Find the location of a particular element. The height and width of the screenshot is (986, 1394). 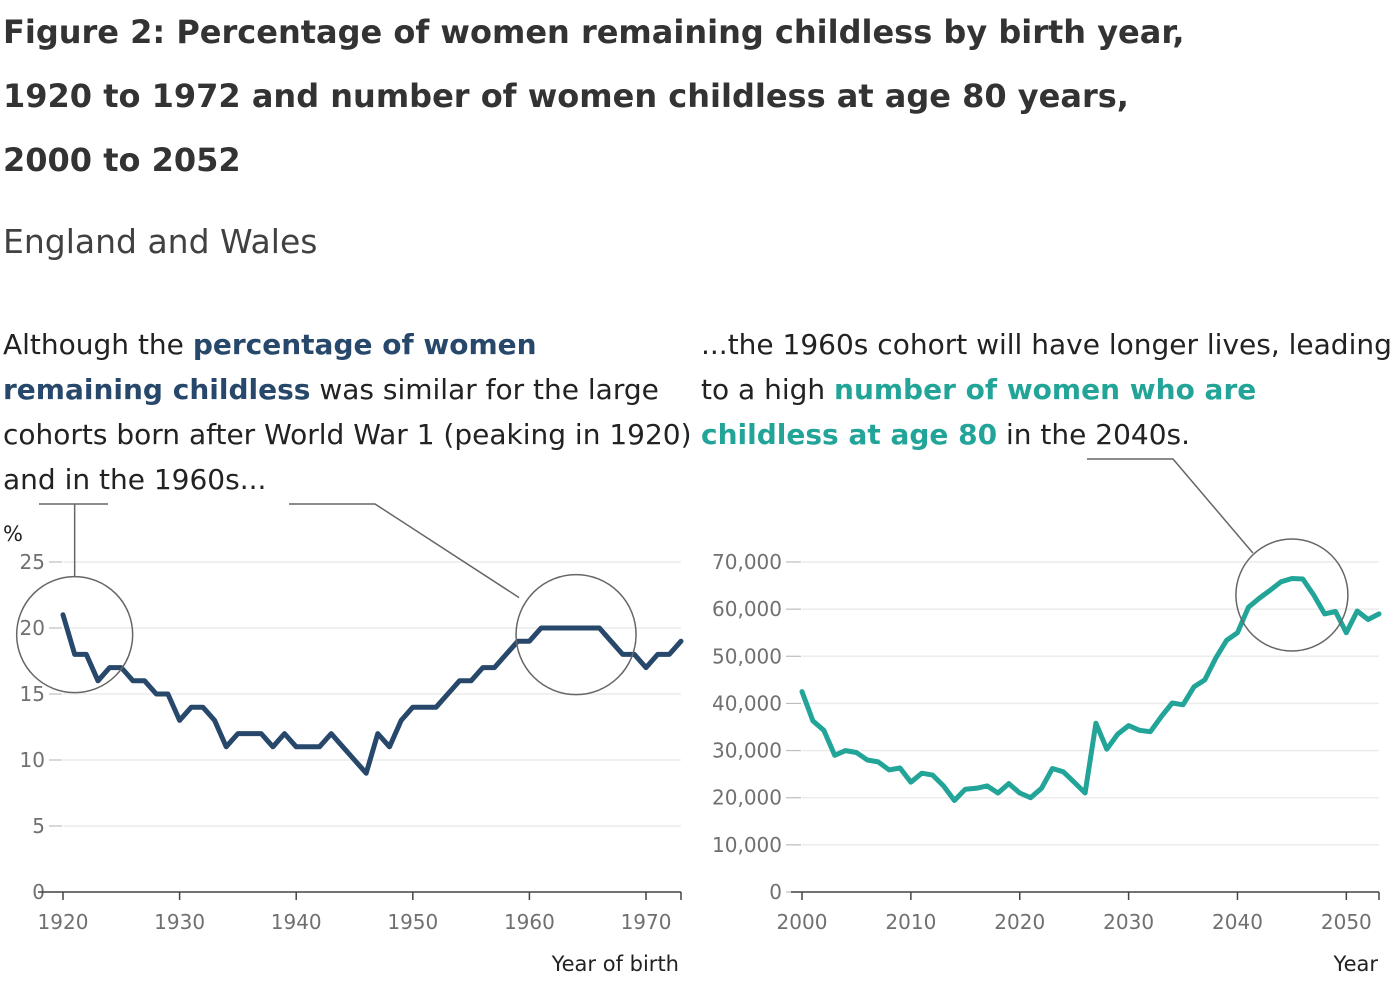

y-tick-label: 5 is located at coordinates (38, 826).